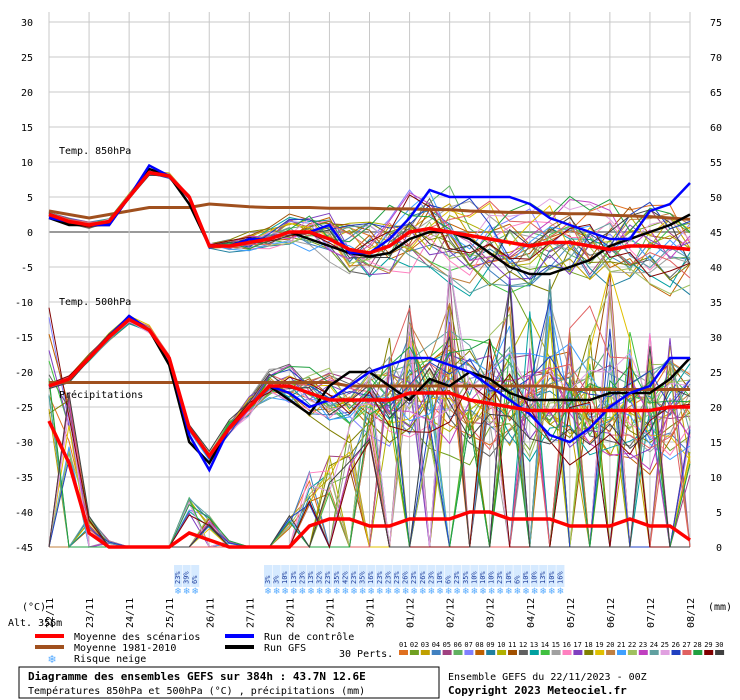 This screenshot has width=740, height=700. What do you see at coordinates (531, 613) in the screenshot?
I see `x-date-label: 04/12` at bounding box center [531, 613].